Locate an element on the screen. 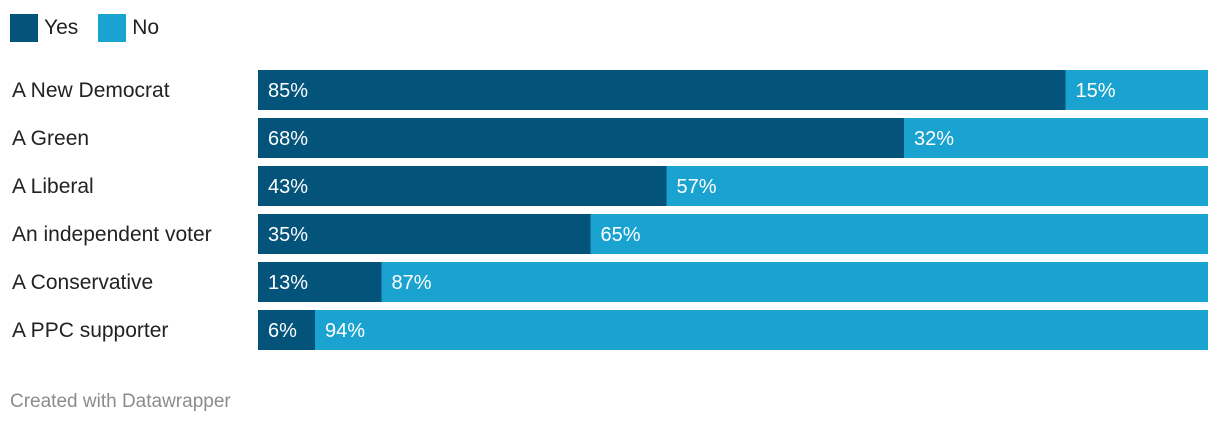 This screenshot has height=426, width=1220. credit-text: Created with Datawrapper is located at coordinates (120, 401).